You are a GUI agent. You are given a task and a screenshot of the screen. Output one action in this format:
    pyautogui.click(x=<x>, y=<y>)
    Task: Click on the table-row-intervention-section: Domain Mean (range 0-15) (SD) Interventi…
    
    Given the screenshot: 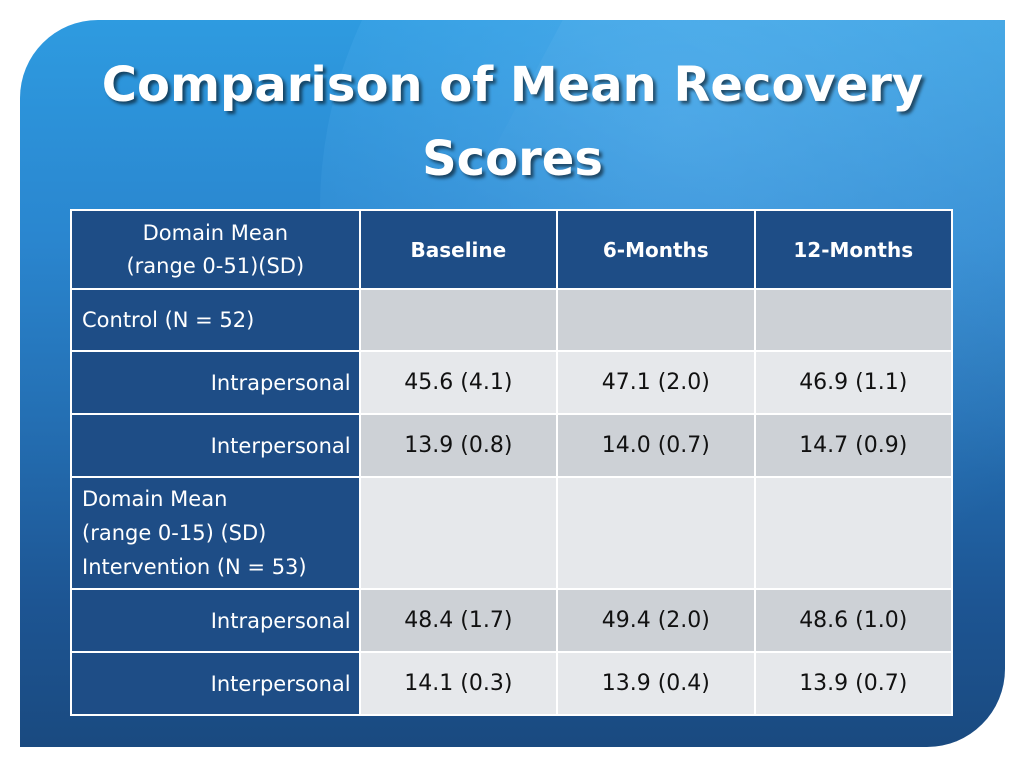 What is the action you would take?
    pyautogui.click(x=512, y=533)
    